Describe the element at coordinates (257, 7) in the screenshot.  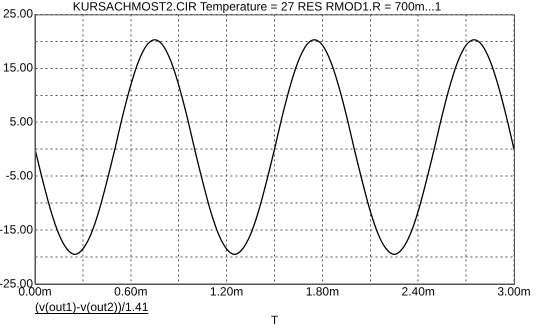
I see `chart-title: KURSACHMOST2.CIR Temperature = 27 RES RMOD1.R = 700m...1` at that location.